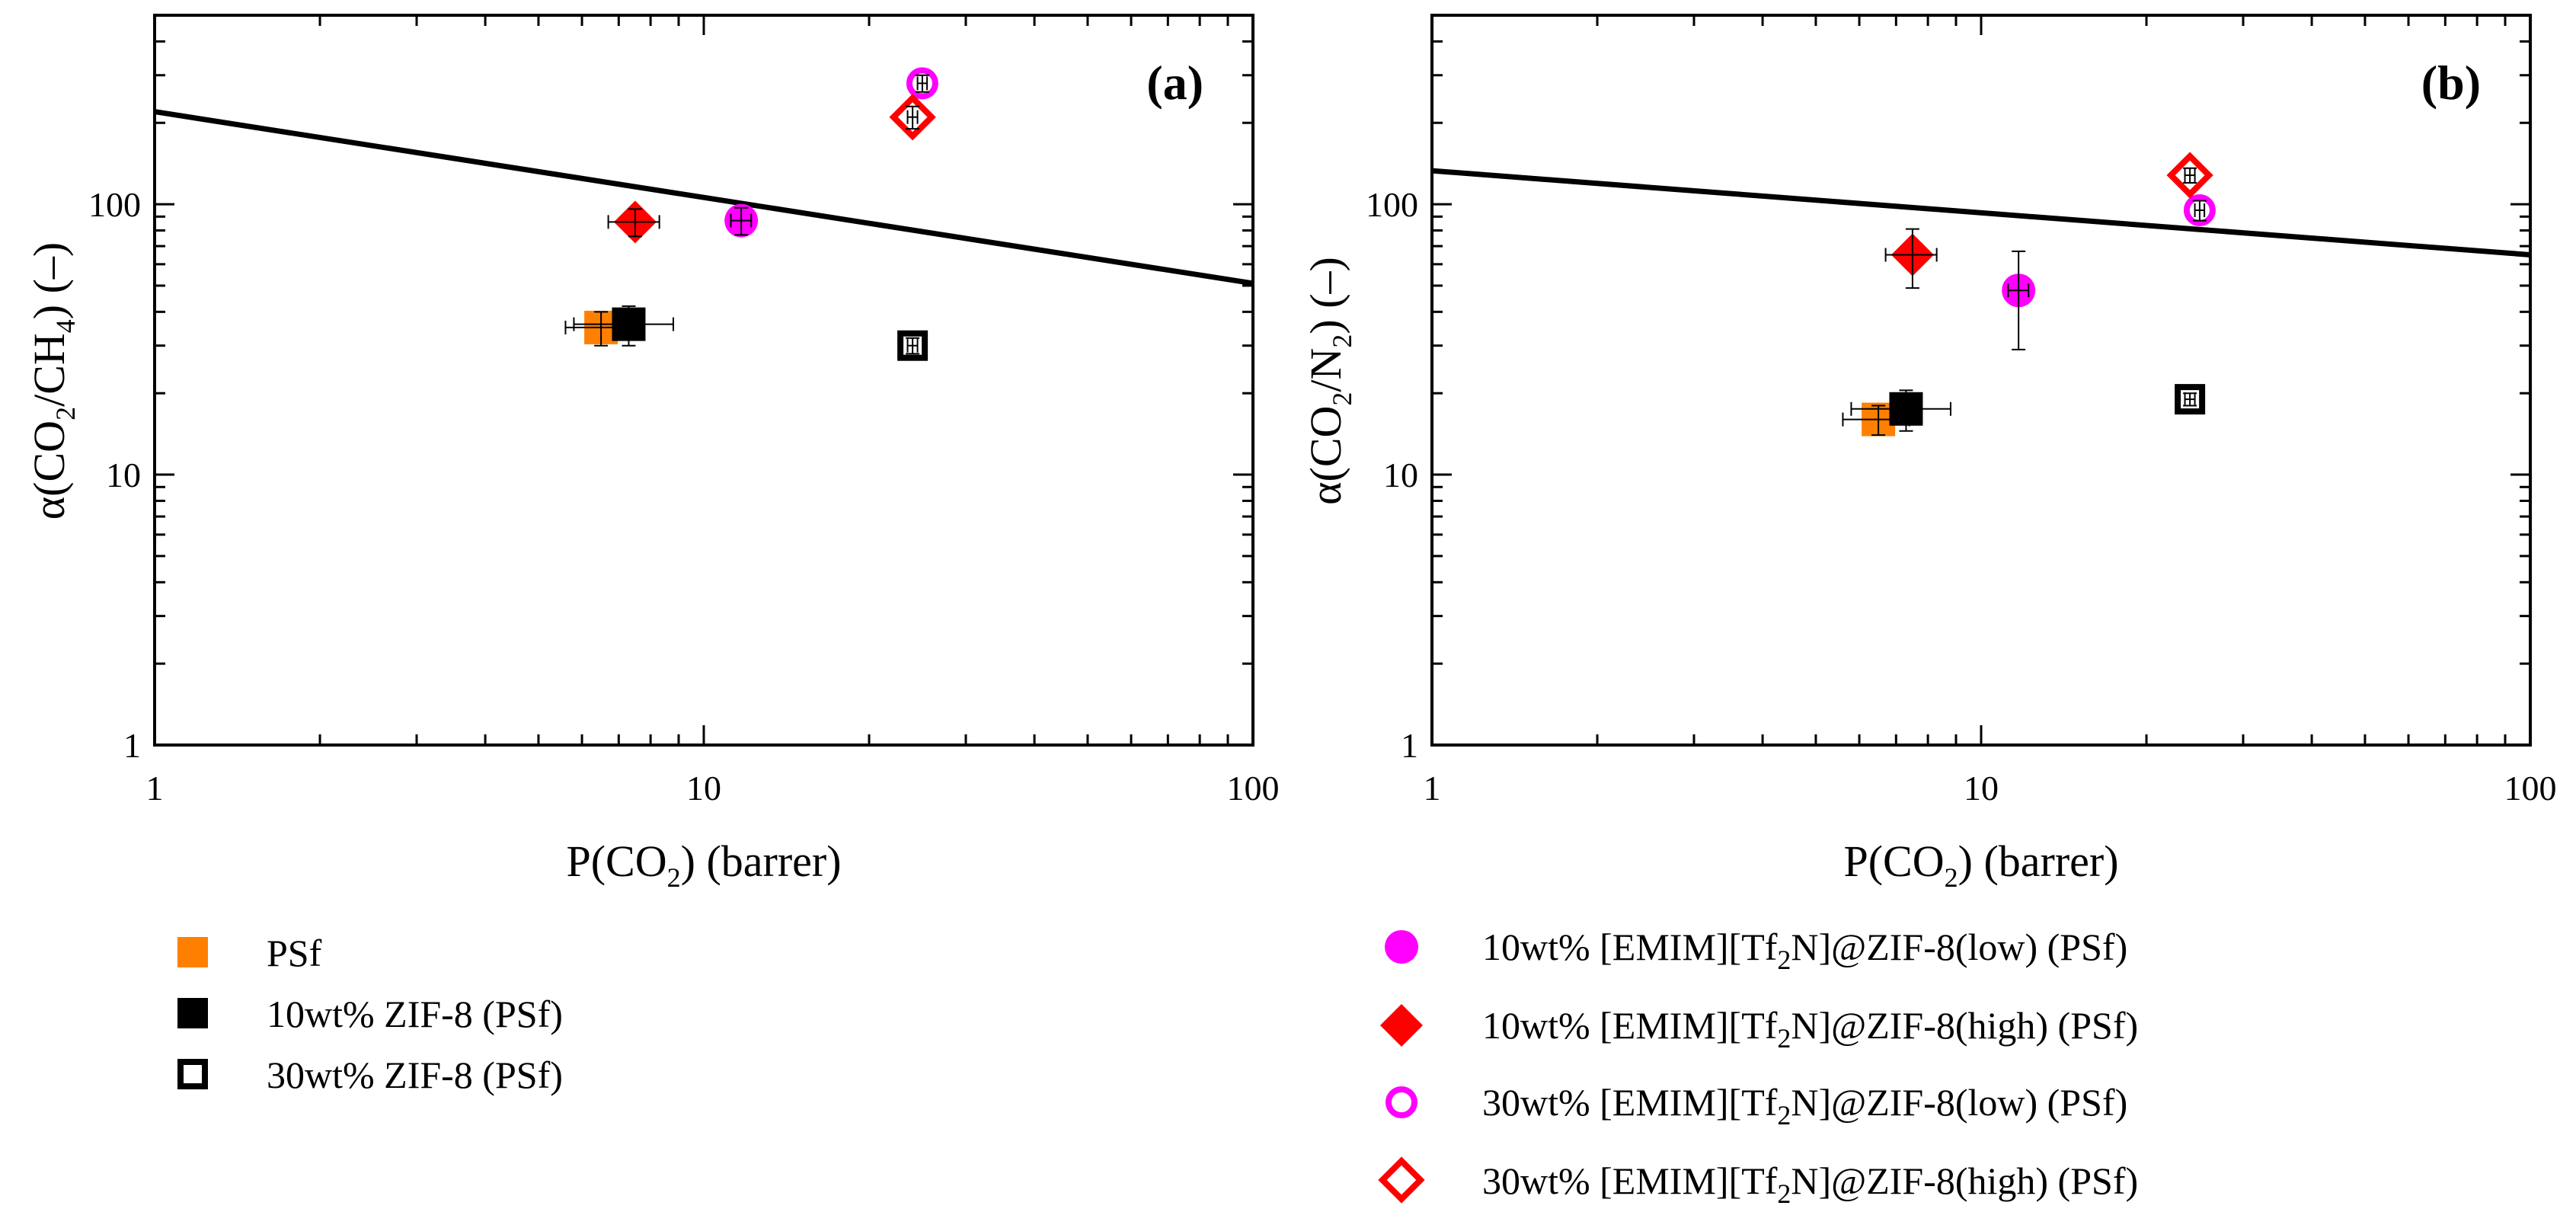 This screenshot has height=1228, width=2576. What do you see at coordinates (1401, 947) in the screenshot?
I see `legend-marker-il10-low` at bounding box center [1401, 947].